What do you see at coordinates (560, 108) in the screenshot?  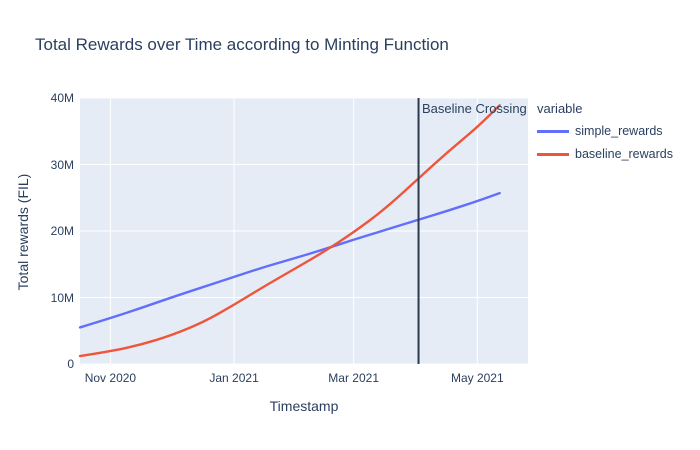 I see `legend-title: variable` at bounding box center [560, 108].